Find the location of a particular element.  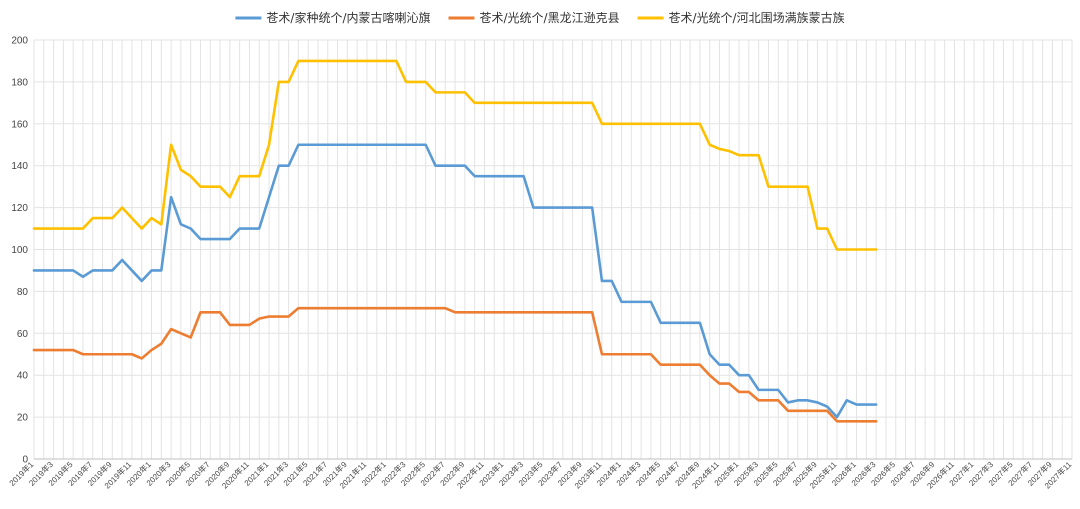

legend-item: 苍术/光统个/黑龙江逊克县 is located at coordinates (534, 18).